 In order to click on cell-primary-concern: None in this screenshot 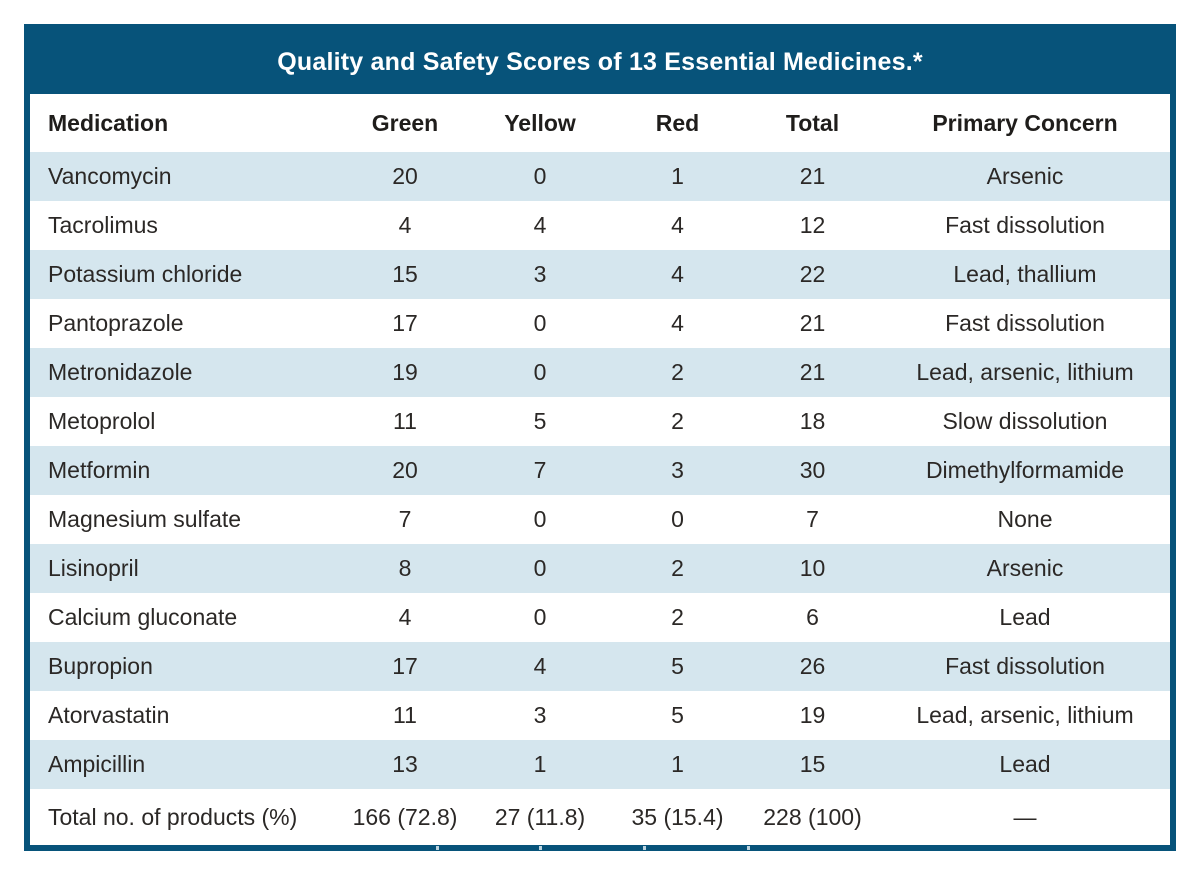, I will do `click(1025, 519)`.